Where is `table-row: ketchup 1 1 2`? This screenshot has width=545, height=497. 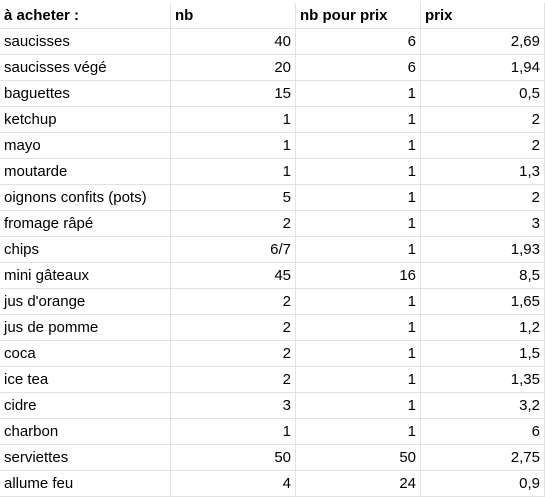 table-row: ketchup 1 1 2 is located at coordinates (272, 120).